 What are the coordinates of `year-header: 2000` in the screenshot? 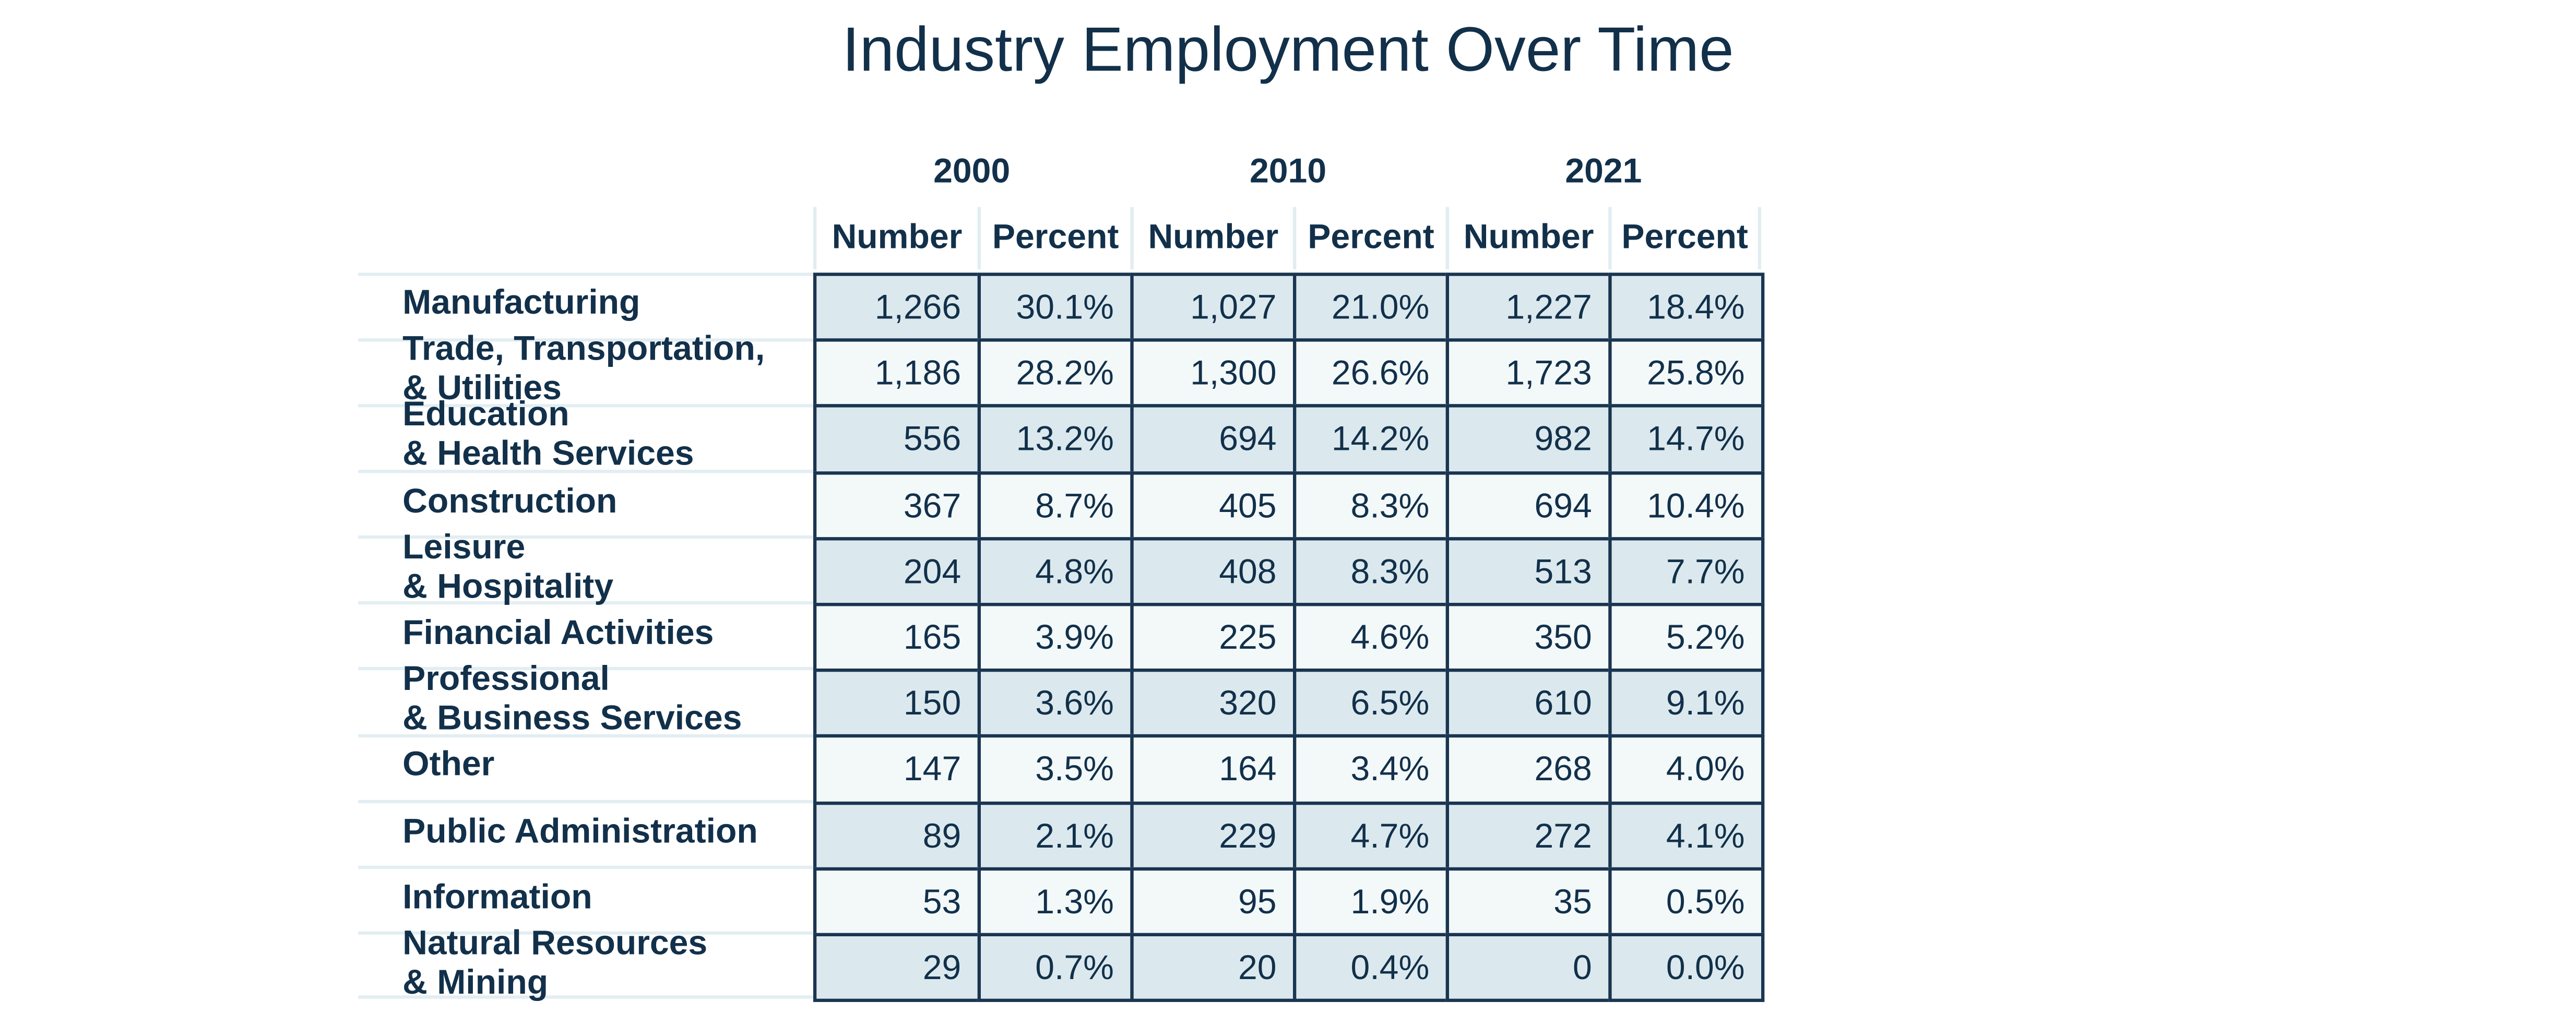 It's located at (972, 172).